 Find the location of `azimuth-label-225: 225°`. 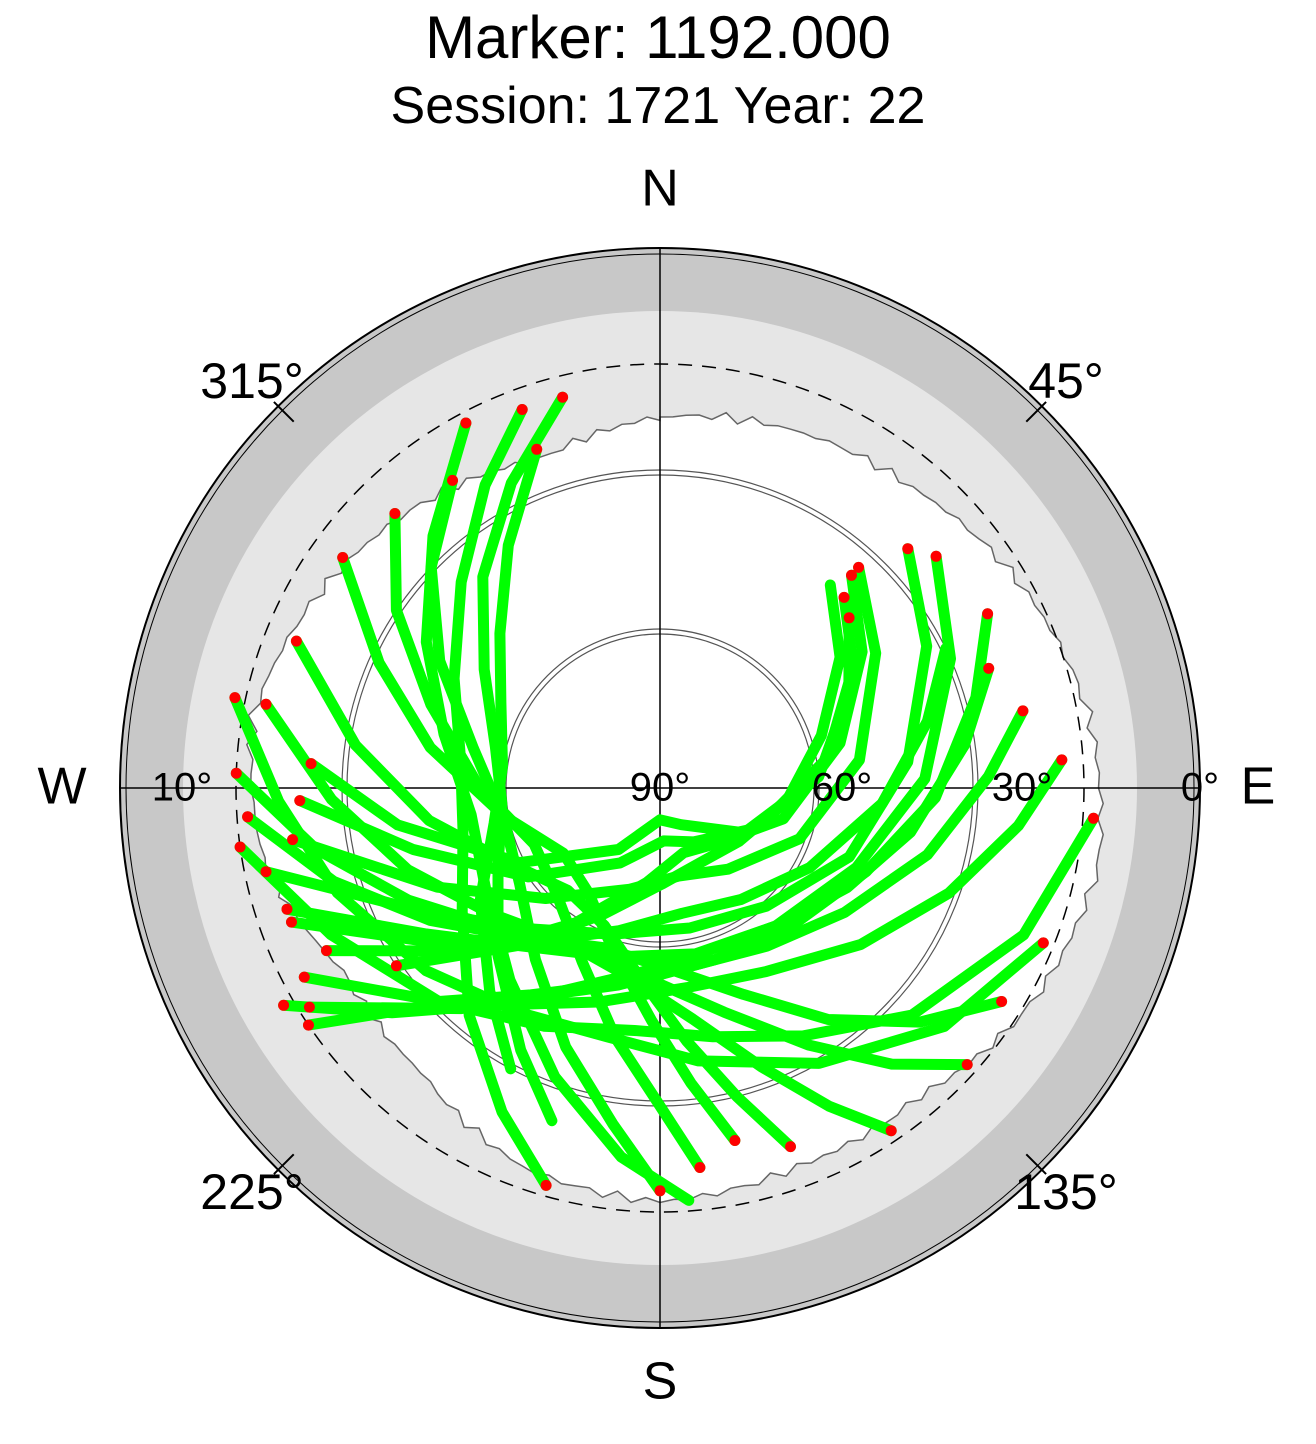

azimuth-label-225: 225° is located at coordinates (251, 1192).